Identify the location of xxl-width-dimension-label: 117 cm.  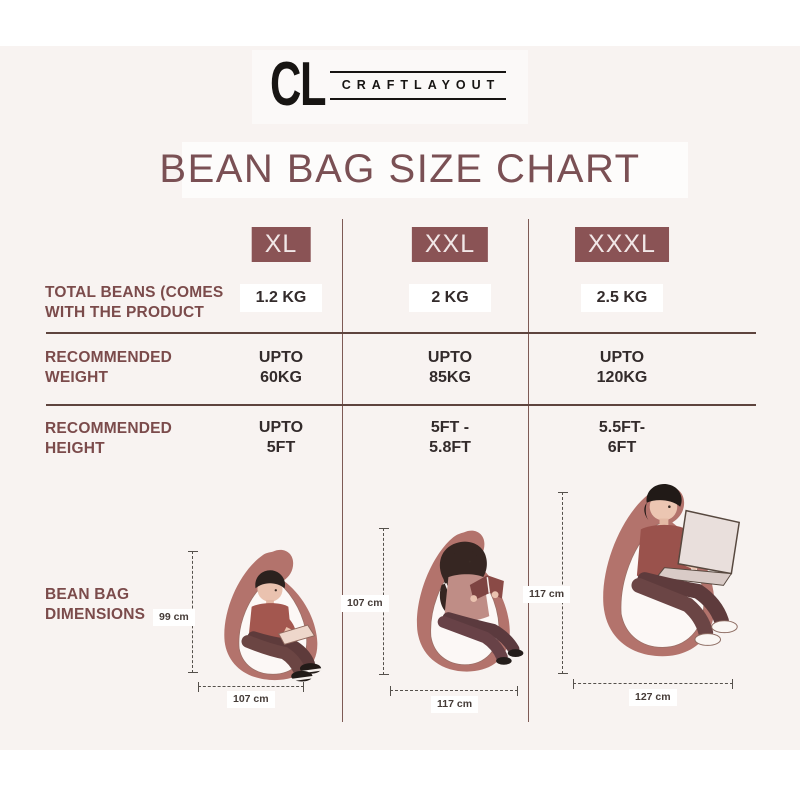
(455, 704).